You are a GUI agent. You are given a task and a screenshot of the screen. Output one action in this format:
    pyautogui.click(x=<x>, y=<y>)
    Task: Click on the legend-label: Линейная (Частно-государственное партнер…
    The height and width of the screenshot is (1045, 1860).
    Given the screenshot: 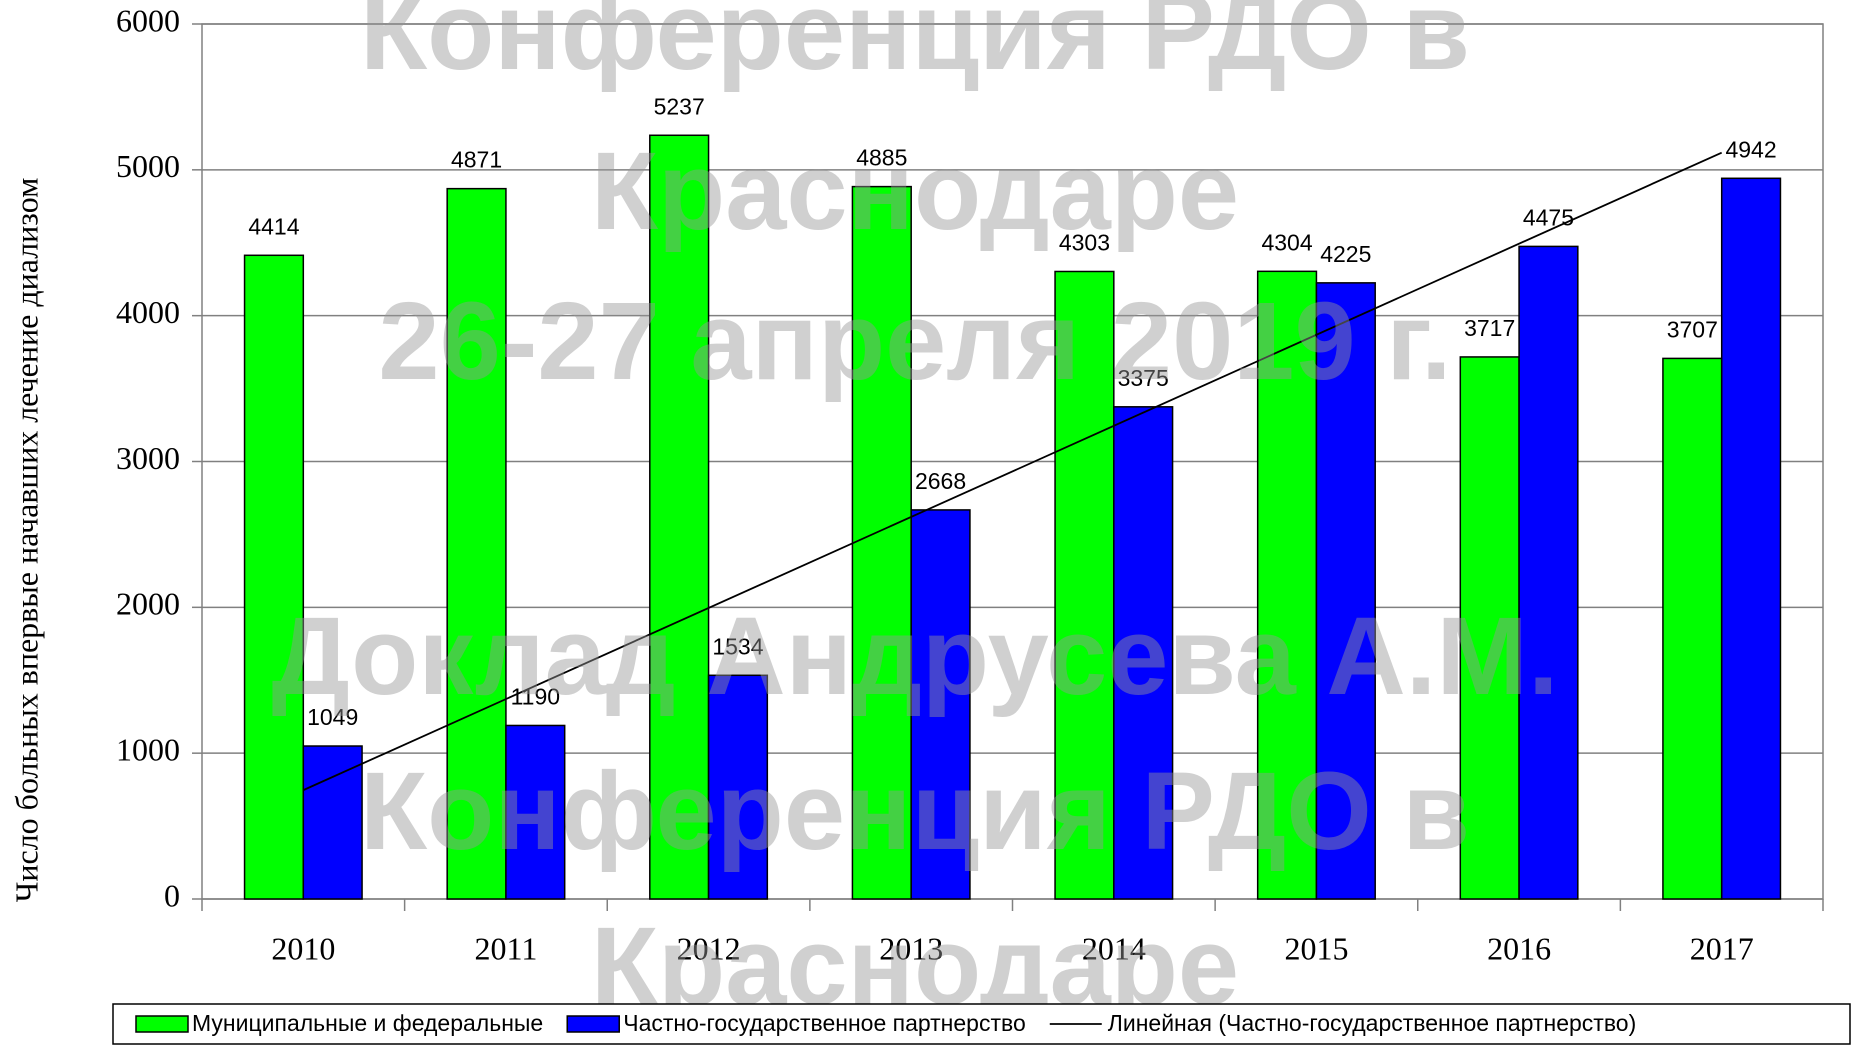 What is the action you would take?
    pyautogui.click(x=1372, y=1023)
    